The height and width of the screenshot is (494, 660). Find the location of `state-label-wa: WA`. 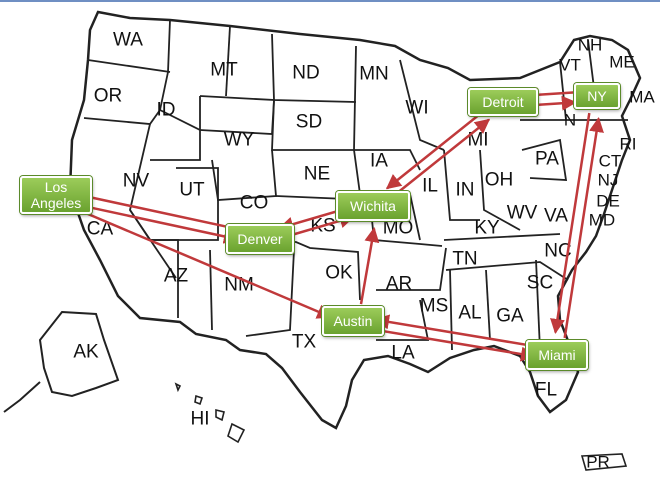

state-label-wa: WA is located at coordinates (128, 40).